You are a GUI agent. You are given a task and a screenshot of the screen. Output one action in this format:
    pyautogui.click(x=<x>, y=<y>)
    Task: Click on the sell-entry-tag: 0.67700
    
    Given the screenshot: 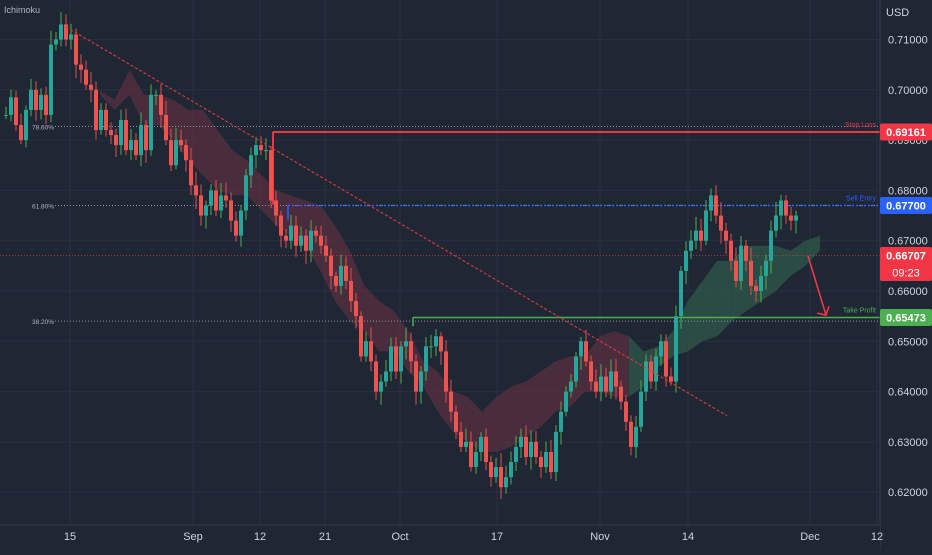 What is the action you would take?
    pyautogui.click(x=906, y=206)
    